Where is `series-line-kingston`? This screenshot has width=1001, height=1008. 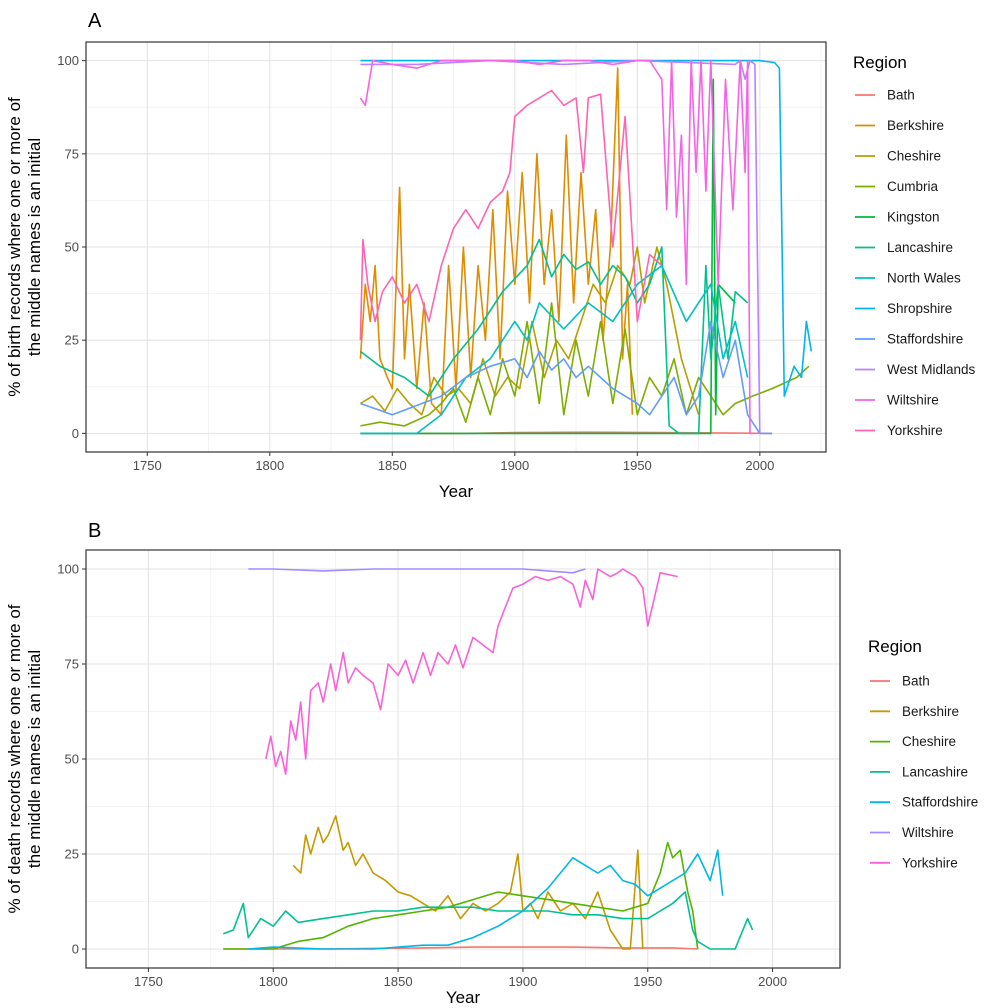
series-line-kingston is located at coordinates (548, 256).